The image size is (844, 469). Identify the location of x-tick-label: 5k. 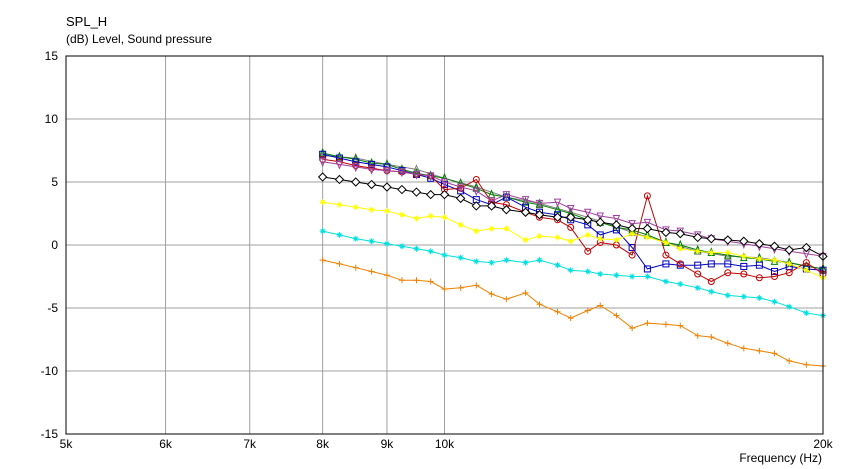
(67, 444).